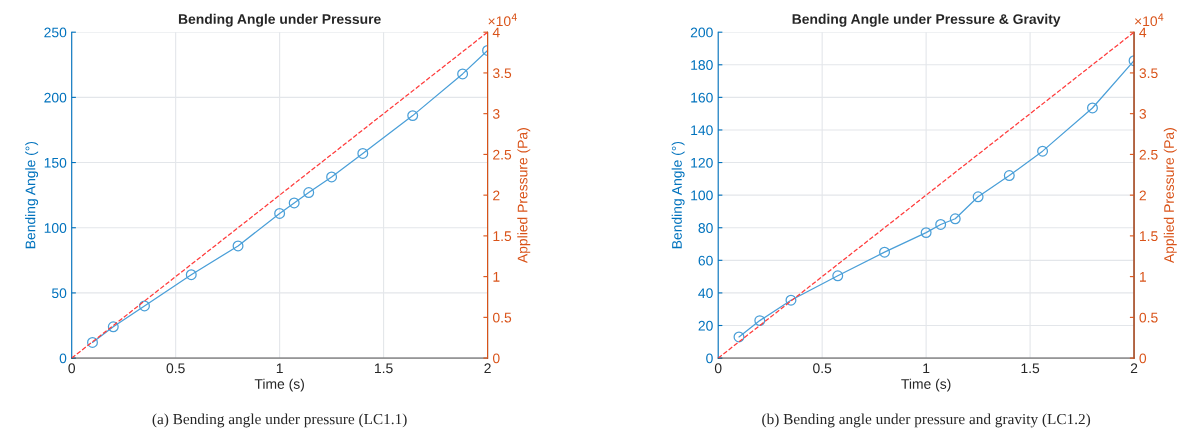  Describe the element at coordinates (279, 20) in the screenshot. I see `chart-title: Bending Angle under Pressure` at that location.